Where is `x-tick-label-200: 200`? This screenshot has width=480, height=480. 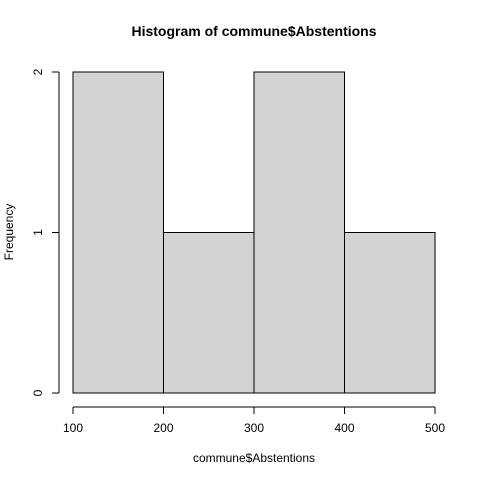
x-tick-label-200: 200 is located at coordinates (163, 428).